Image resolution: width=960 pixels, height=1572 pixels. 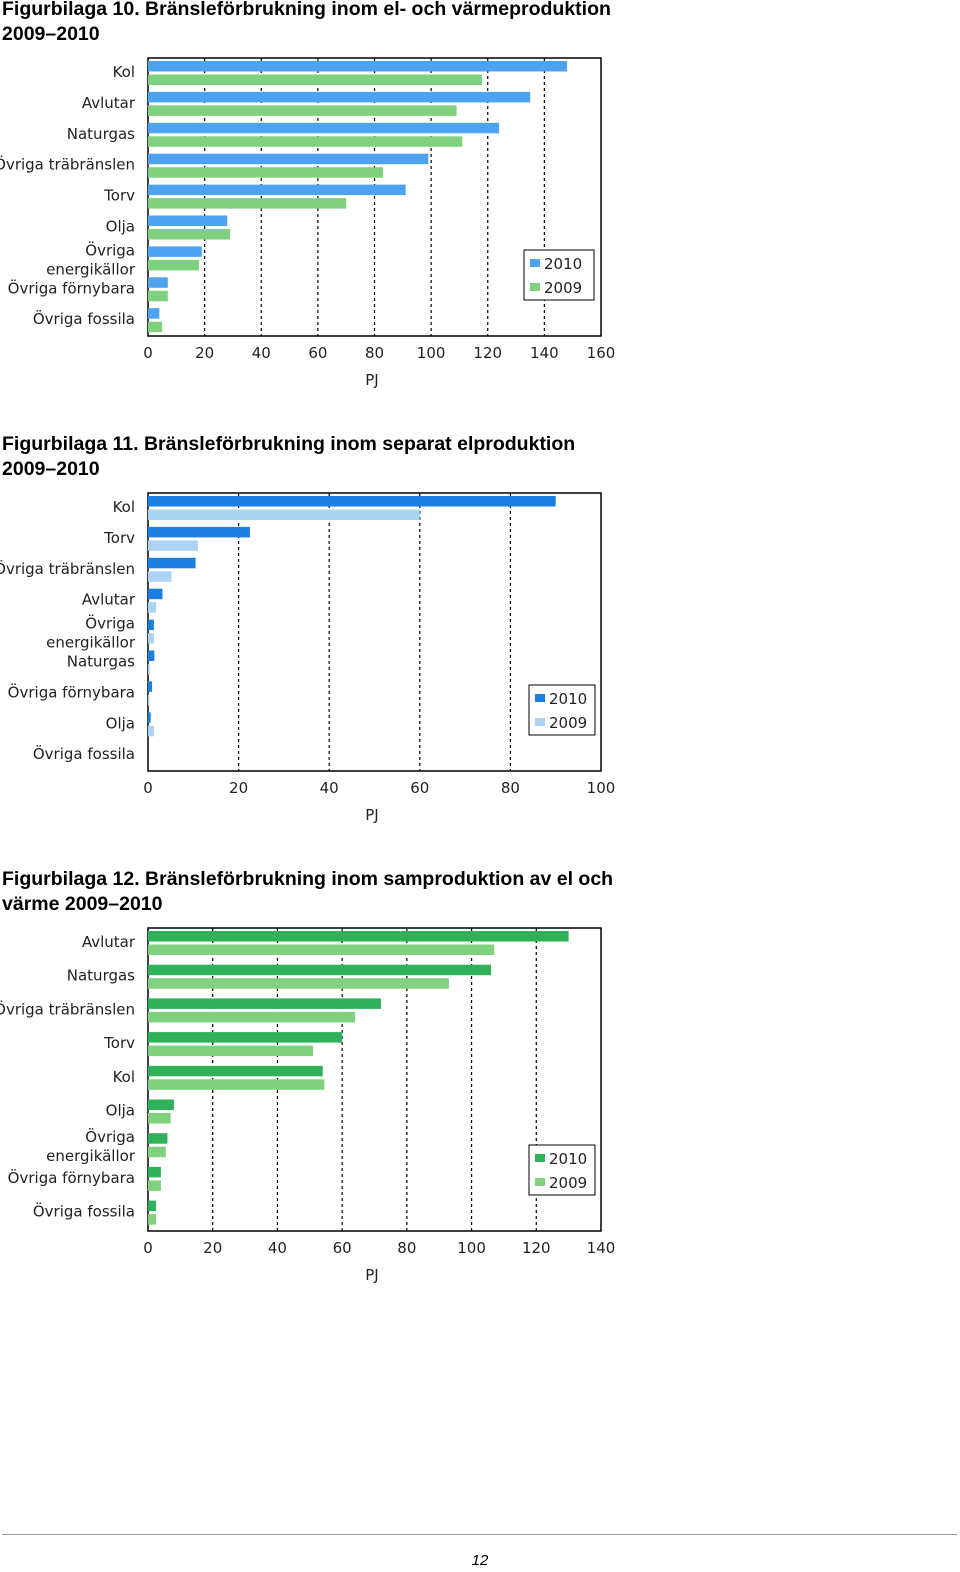 I want to click on x-tick-label: 120, so click(x=536, y=1248).